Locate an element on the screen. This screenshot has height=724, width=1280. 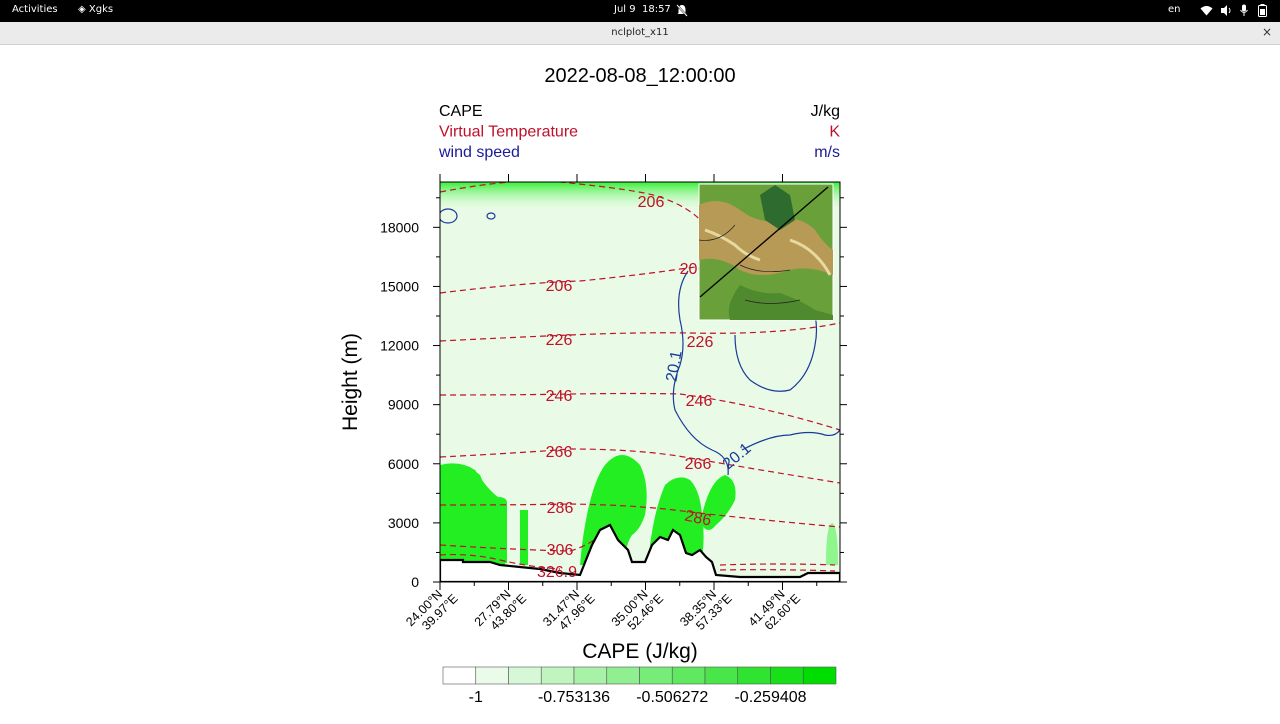
volume-icon is located at coordinates (1226, 10).